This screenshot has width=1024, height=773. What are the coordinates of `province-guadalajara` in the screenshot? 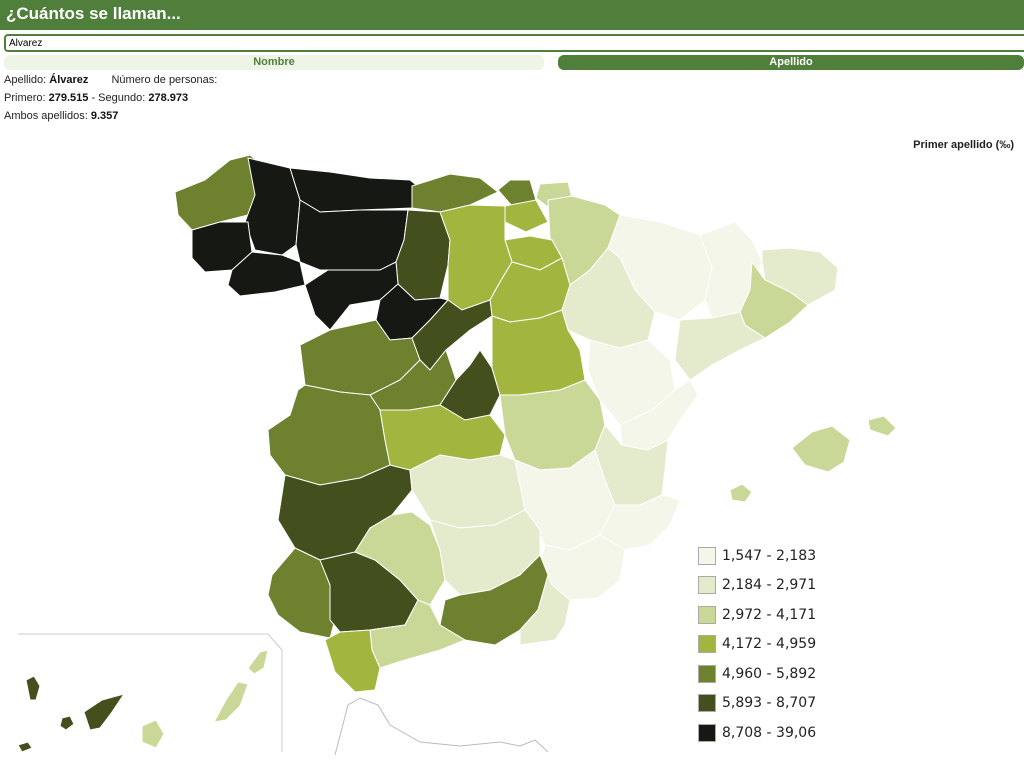 It's located at (538, 352).